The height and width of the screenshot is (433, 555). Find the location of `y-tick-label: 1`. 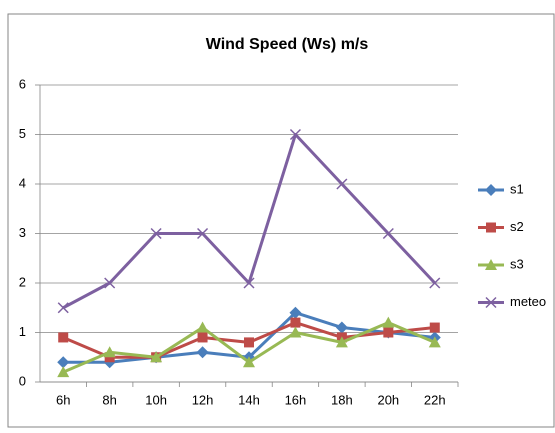

y-tick-label: 1 is located at coordinates (22, 331).